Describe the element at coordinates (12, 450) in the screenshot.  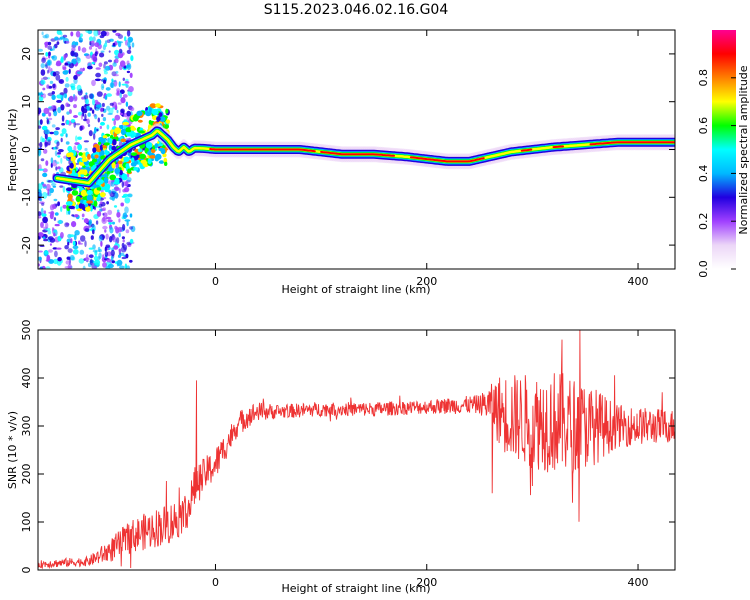
I see `snr-y-axis-label: SNR (10 * v/v)` at that location.